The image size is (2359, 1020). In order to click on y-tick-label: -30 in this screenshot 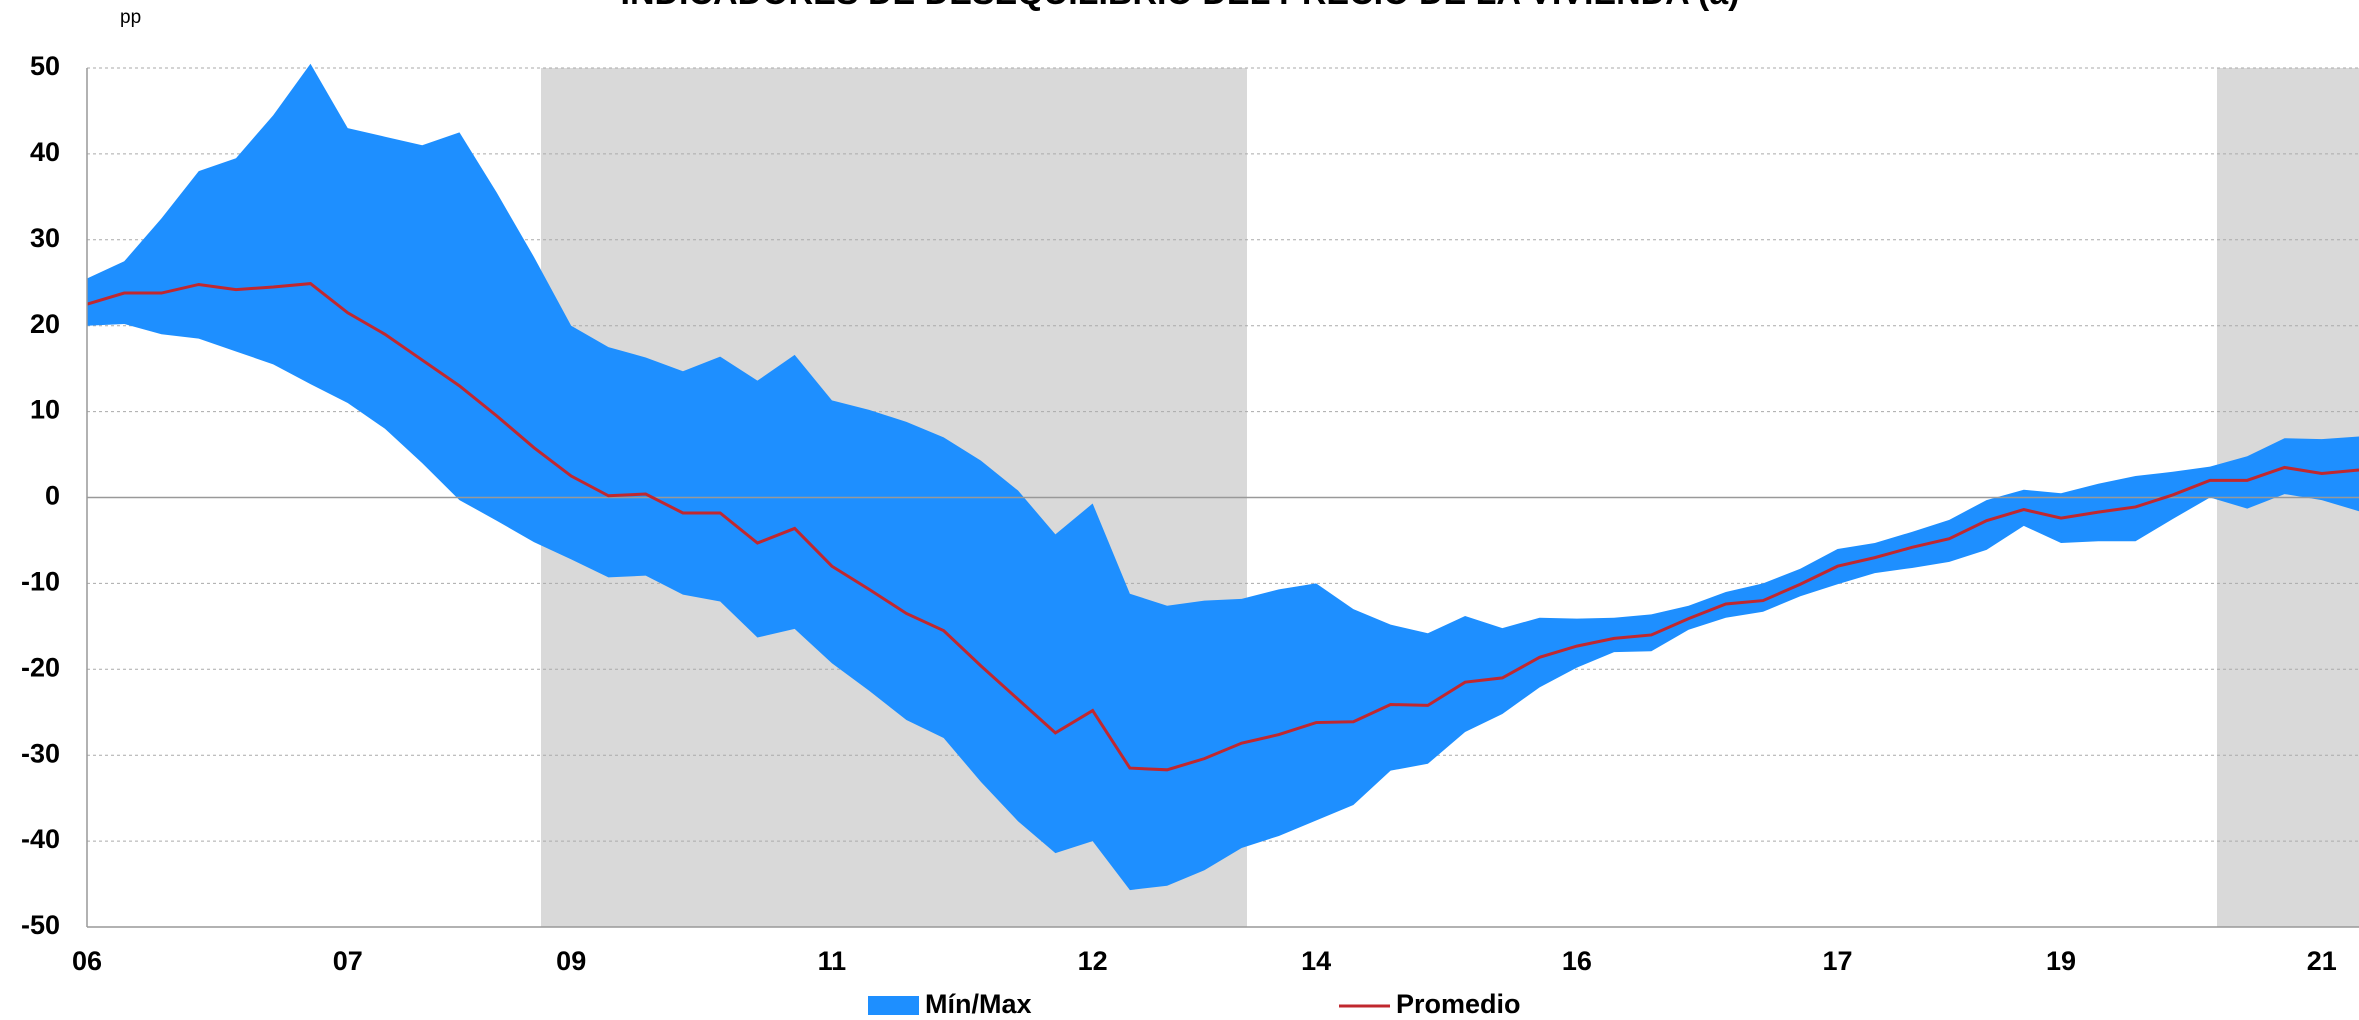, I will do `click(40, 753)`.